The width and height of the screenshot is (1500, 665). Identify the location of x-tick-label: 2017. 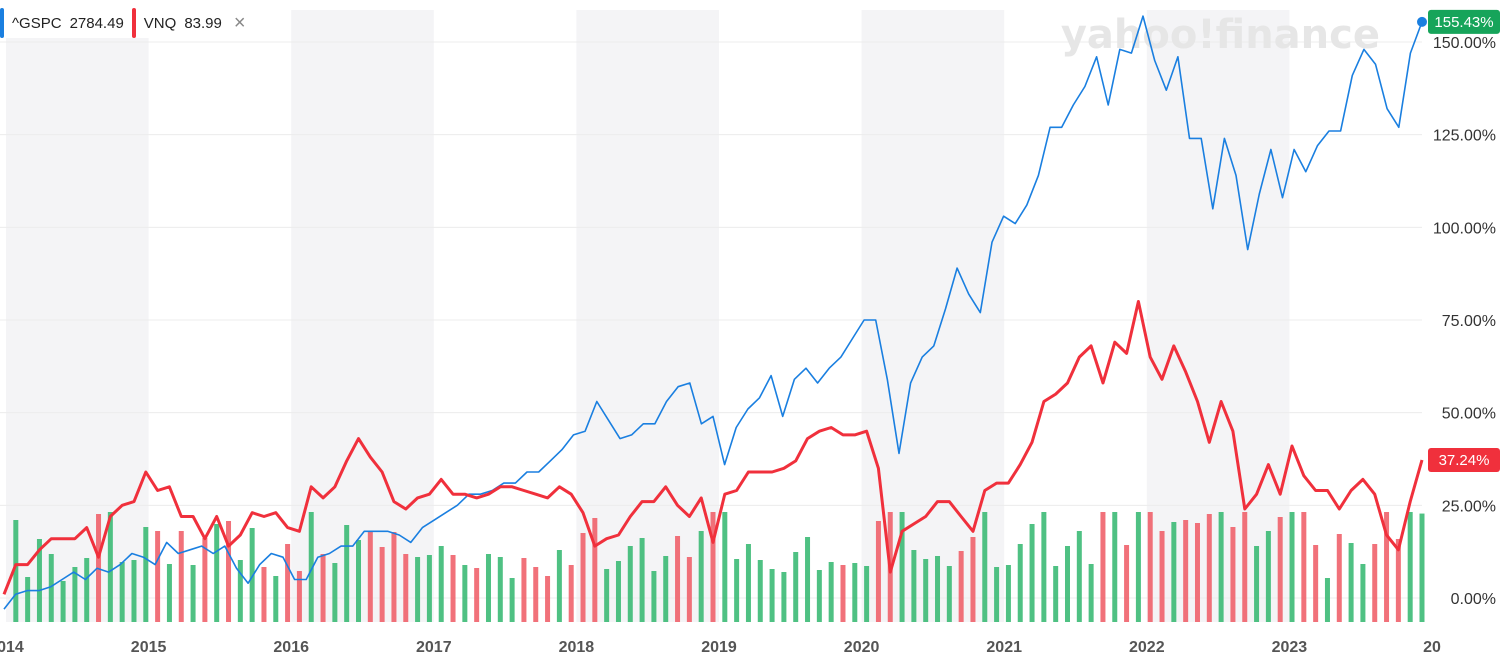
(434, 647).